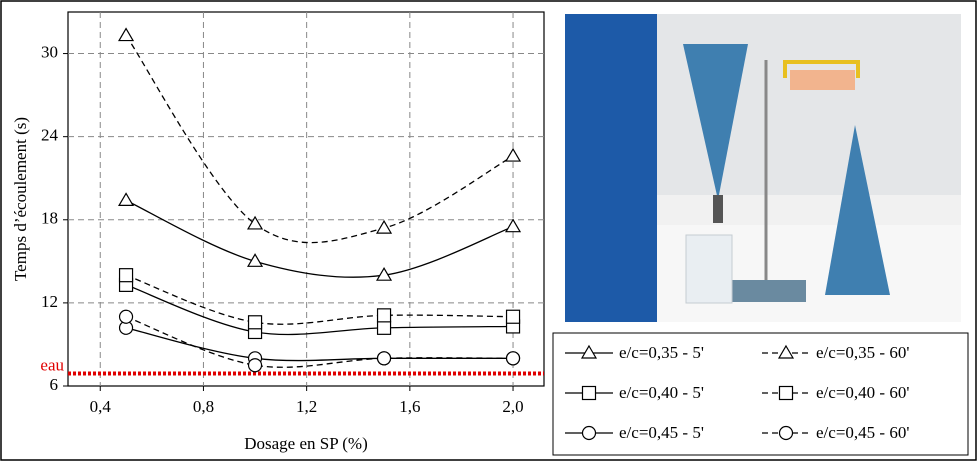 This screenshot has width=977, height=461. I want to click on y-tick-label: 24, so click(50, 135).